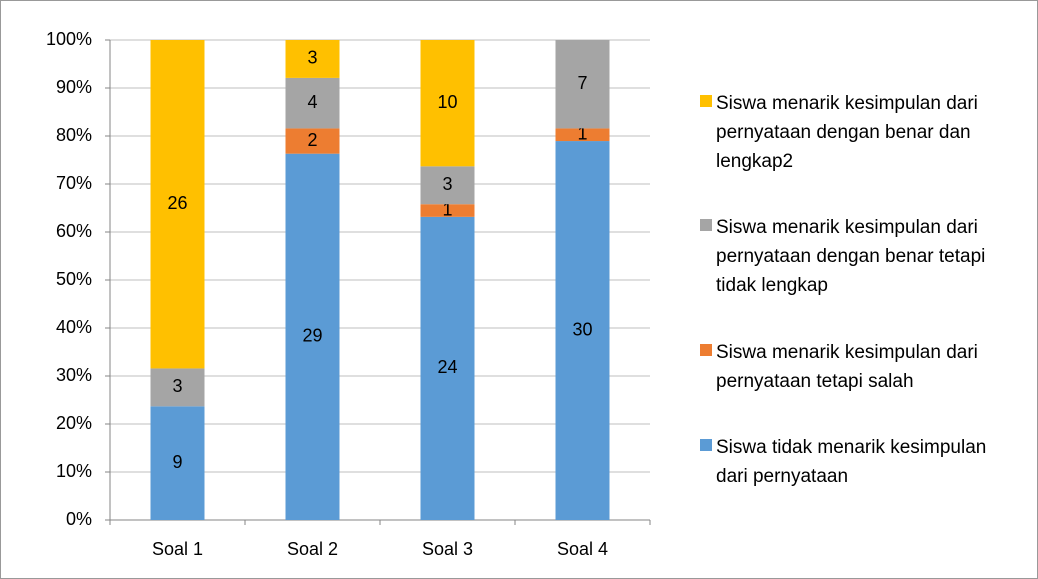 This screenshot has width=1038, height=579. Describe the element at coordinates (74, 279) in the screenshot. I see `y-tick-label: 50%` at that location.